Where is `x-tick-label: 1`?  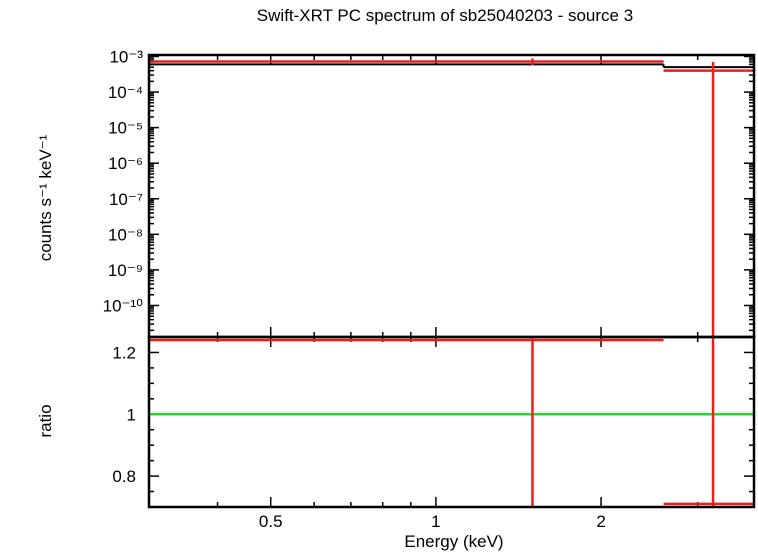
x-tick-label: 1 is located at coordinates (435, 521).